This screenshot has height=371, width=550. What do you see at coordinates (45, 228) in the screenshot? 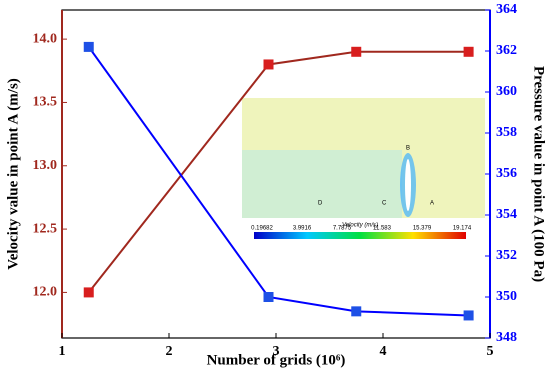
I see `y-tick-label: 12.5` at bounding box center [45, 228].